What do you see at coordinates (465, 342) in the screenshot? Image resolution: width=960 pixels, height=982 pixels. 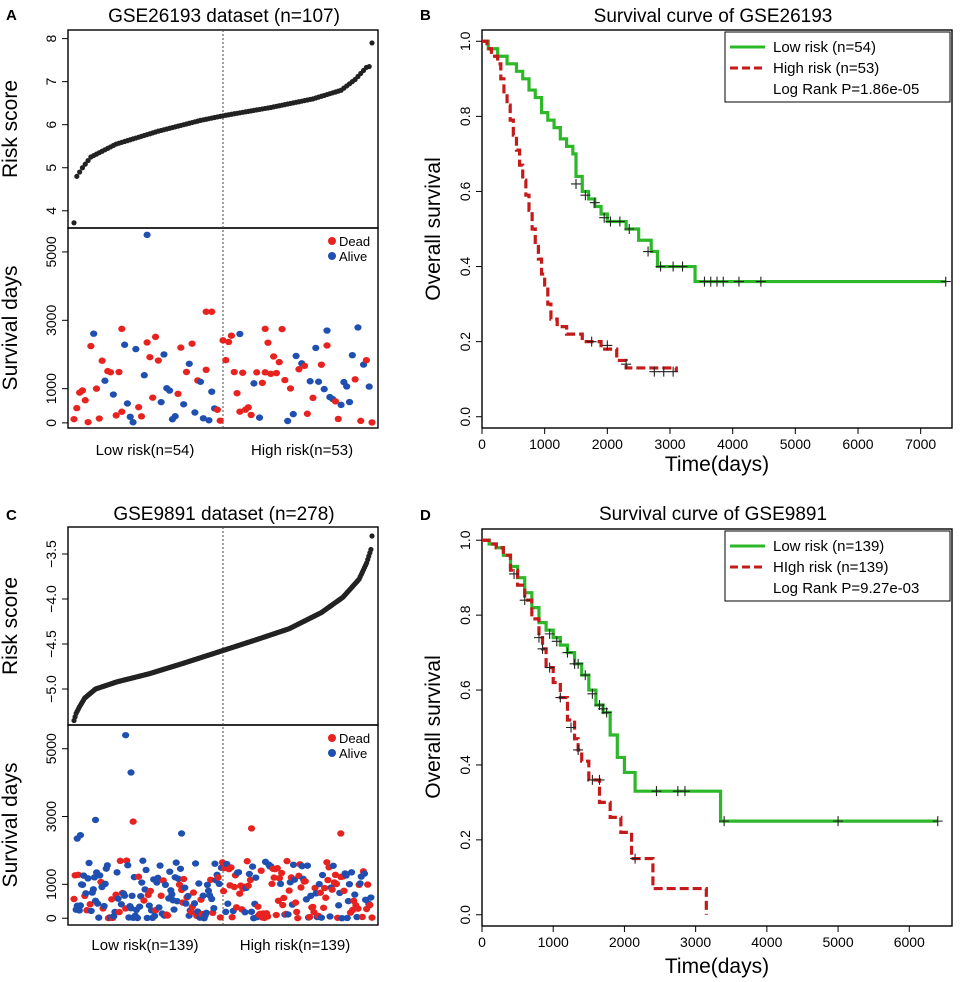 I see `y-tick-label: 0.2` at bounding box center [465, 342].